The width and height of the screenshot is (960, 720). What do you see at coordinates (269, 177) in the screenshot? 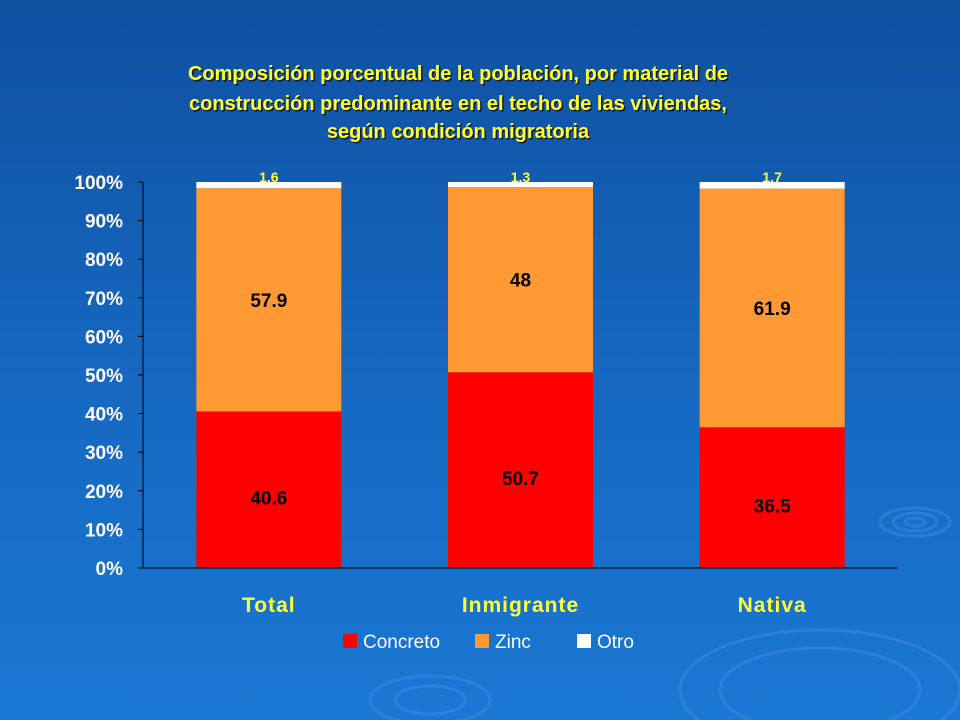
I see `data-label: 1.6` at bounding box center [269, 177].